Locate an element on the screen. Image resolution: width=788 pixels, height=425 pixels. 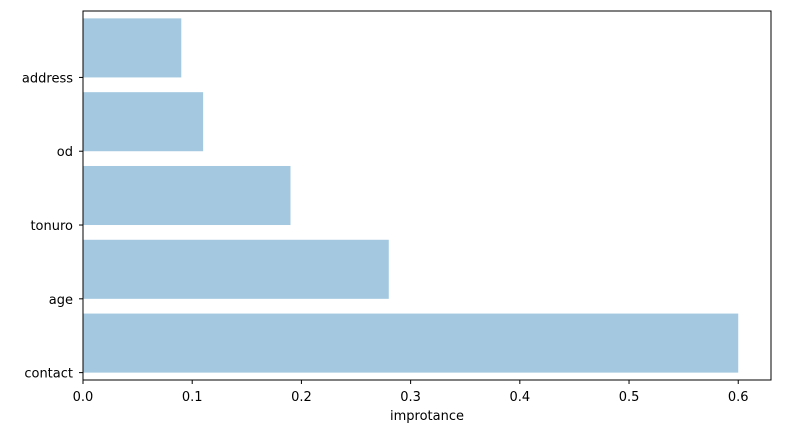
bar-contact is located at coordinates (411, 343).